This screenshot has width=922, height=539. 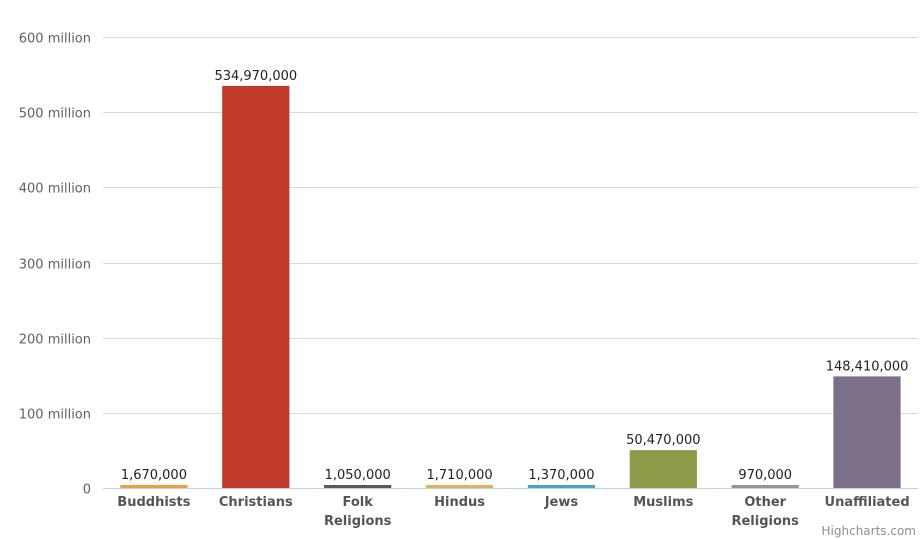 What do you see at coordinates (55, 415) in the screenshot?
I see `y-tick-label: 100 million` at bounding box center [55, 415].